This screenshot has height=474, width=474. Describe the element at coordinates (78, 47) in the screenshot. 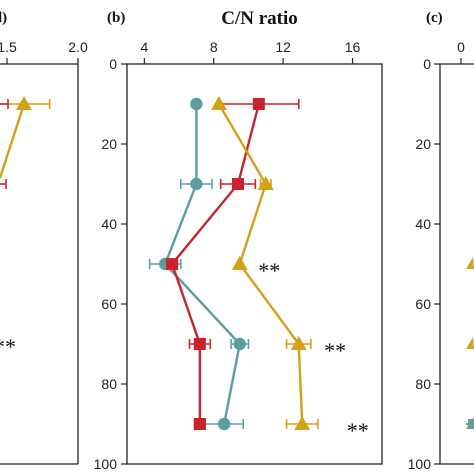

I see `x-tick-label: 2.0` at that location.